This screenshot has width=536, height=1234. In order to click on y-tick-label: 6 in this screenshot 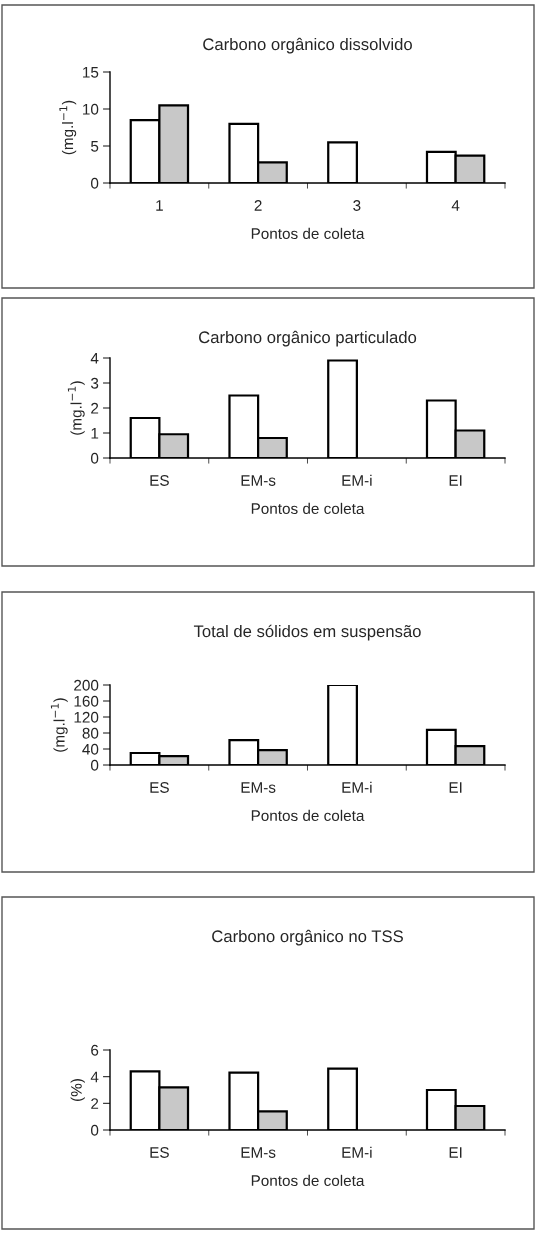, I will do `click(95, 1050)`.